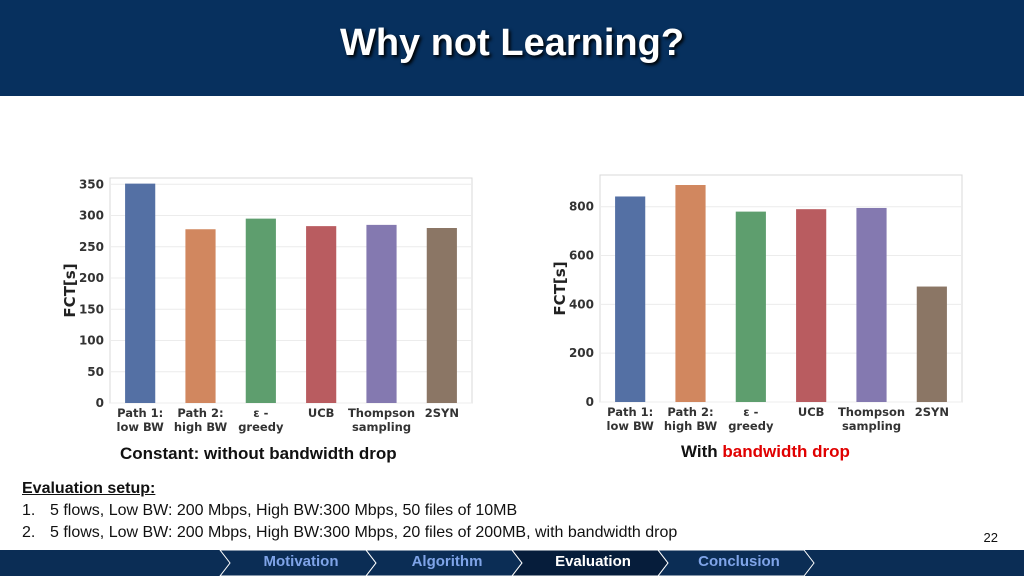 The image size is (1024, 576). What do you see at coordinates (29, 510) in the screenshot?
I see `setup-item-number: 1.` at bounding box center [29, 510].